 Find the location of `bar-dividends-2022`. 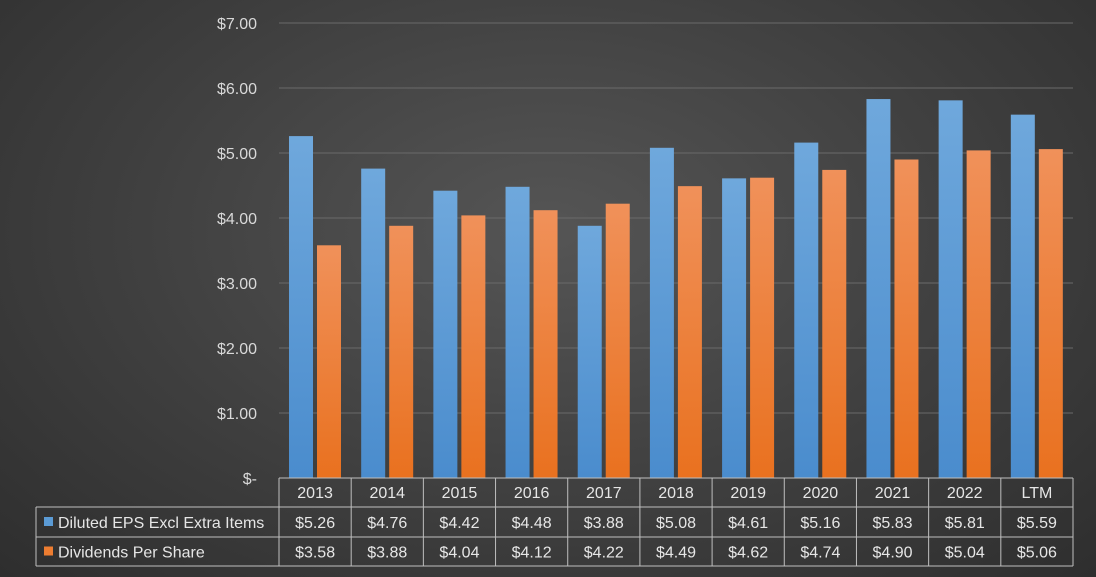

bar-dividends-2022 is located at coordinates (978, 314).